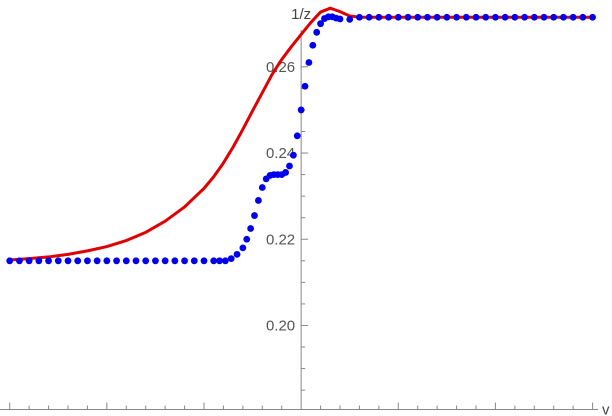 The height and width of the screenshot is (416, 612). What do you see at coordinates (301, 14) in the screenshot?
I see `y-axis-title: 1/z` at bounding box center [301, 14].